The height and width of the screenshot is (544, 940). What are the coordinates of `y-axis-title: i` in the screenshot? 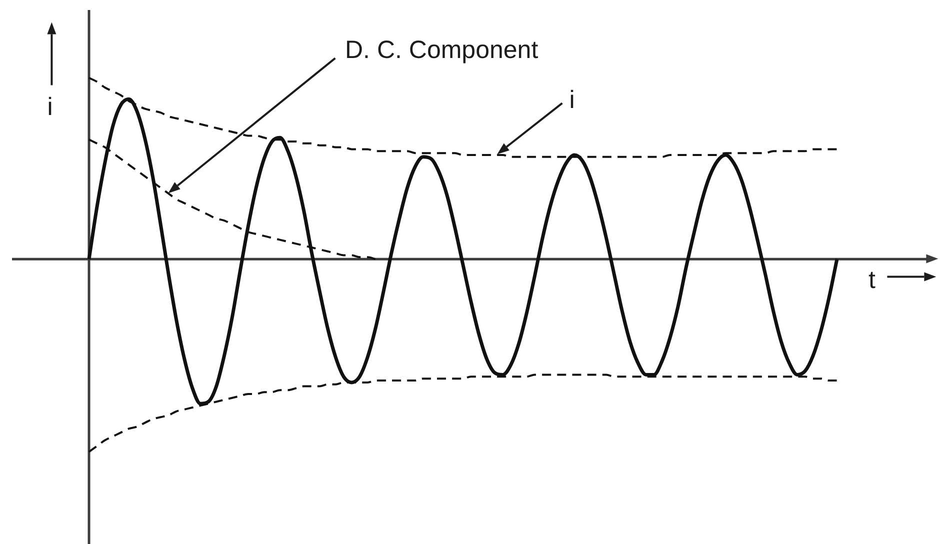 It's located at (50, 107).